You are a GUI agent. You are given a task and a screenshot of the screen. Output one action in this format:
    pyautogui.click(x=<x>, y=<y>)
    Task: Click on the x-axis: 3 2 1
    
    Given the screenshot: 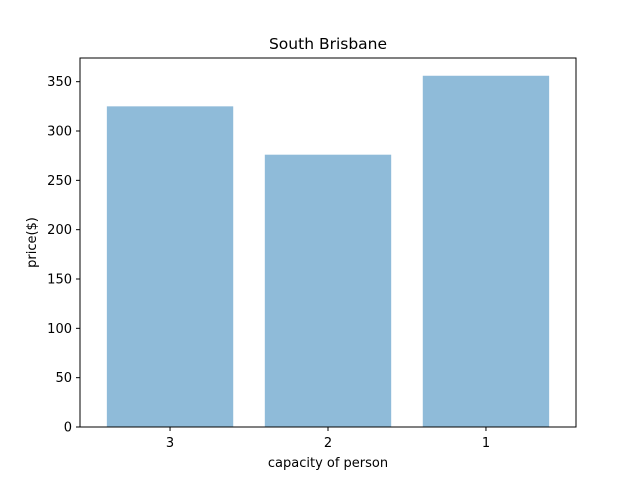 What is the action you would take?
    pyautogui.click(x=328, y=439)
    